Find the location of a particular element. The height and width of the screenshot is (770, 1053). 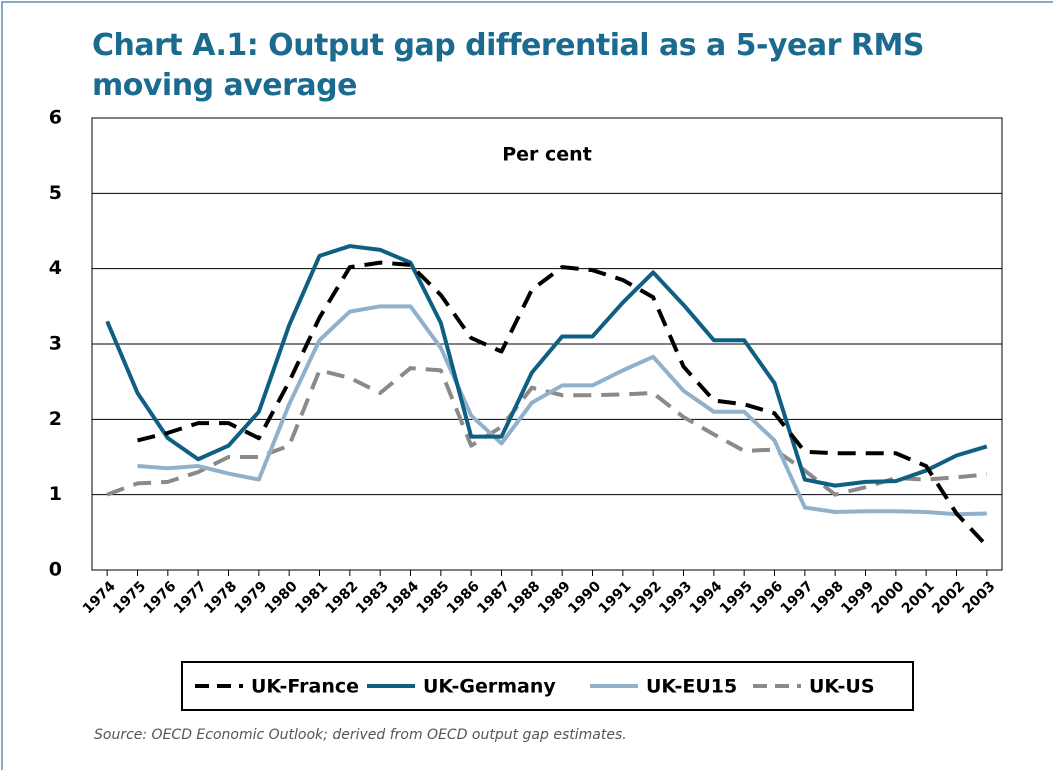

x-tick-label: 1988 is located at coordinates (524, 597).